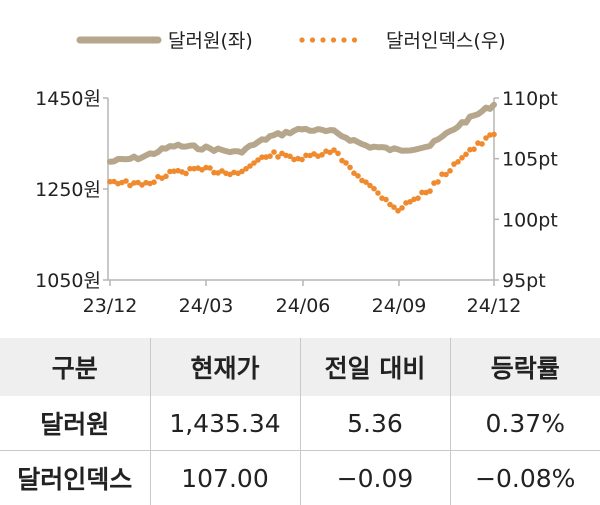 This screenshot has height=505, width=600. Describe the element at coordinates (530, 220) in the screenshot. I see `y-right-tick-label: 100pt` at that location.